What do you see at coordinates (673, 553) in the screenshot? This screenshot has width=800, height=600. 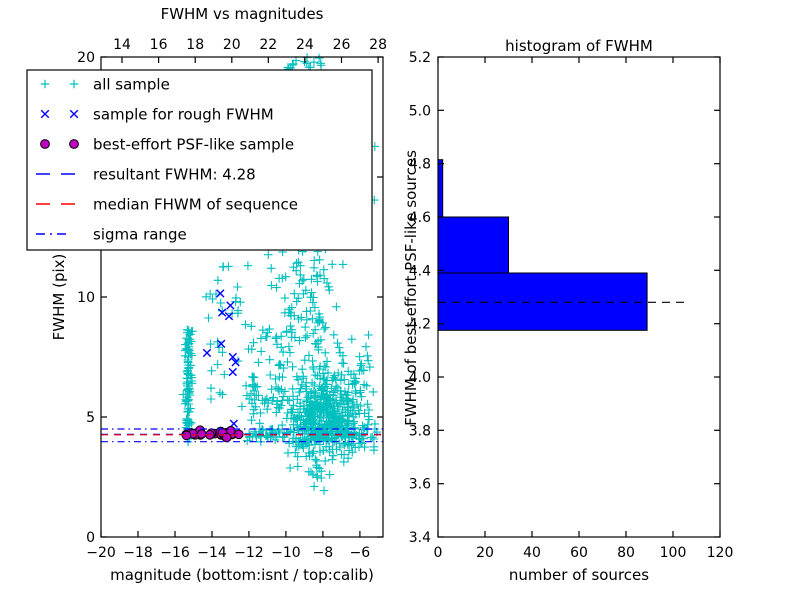 I see `x-tick-label: 100` at bounding box center [673, 553].